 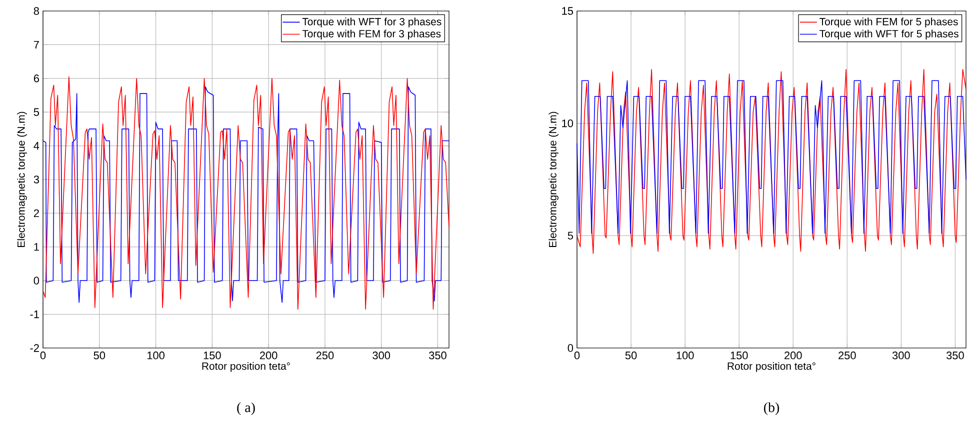 I want to click on text: ( a), so click(x=246, y=408).